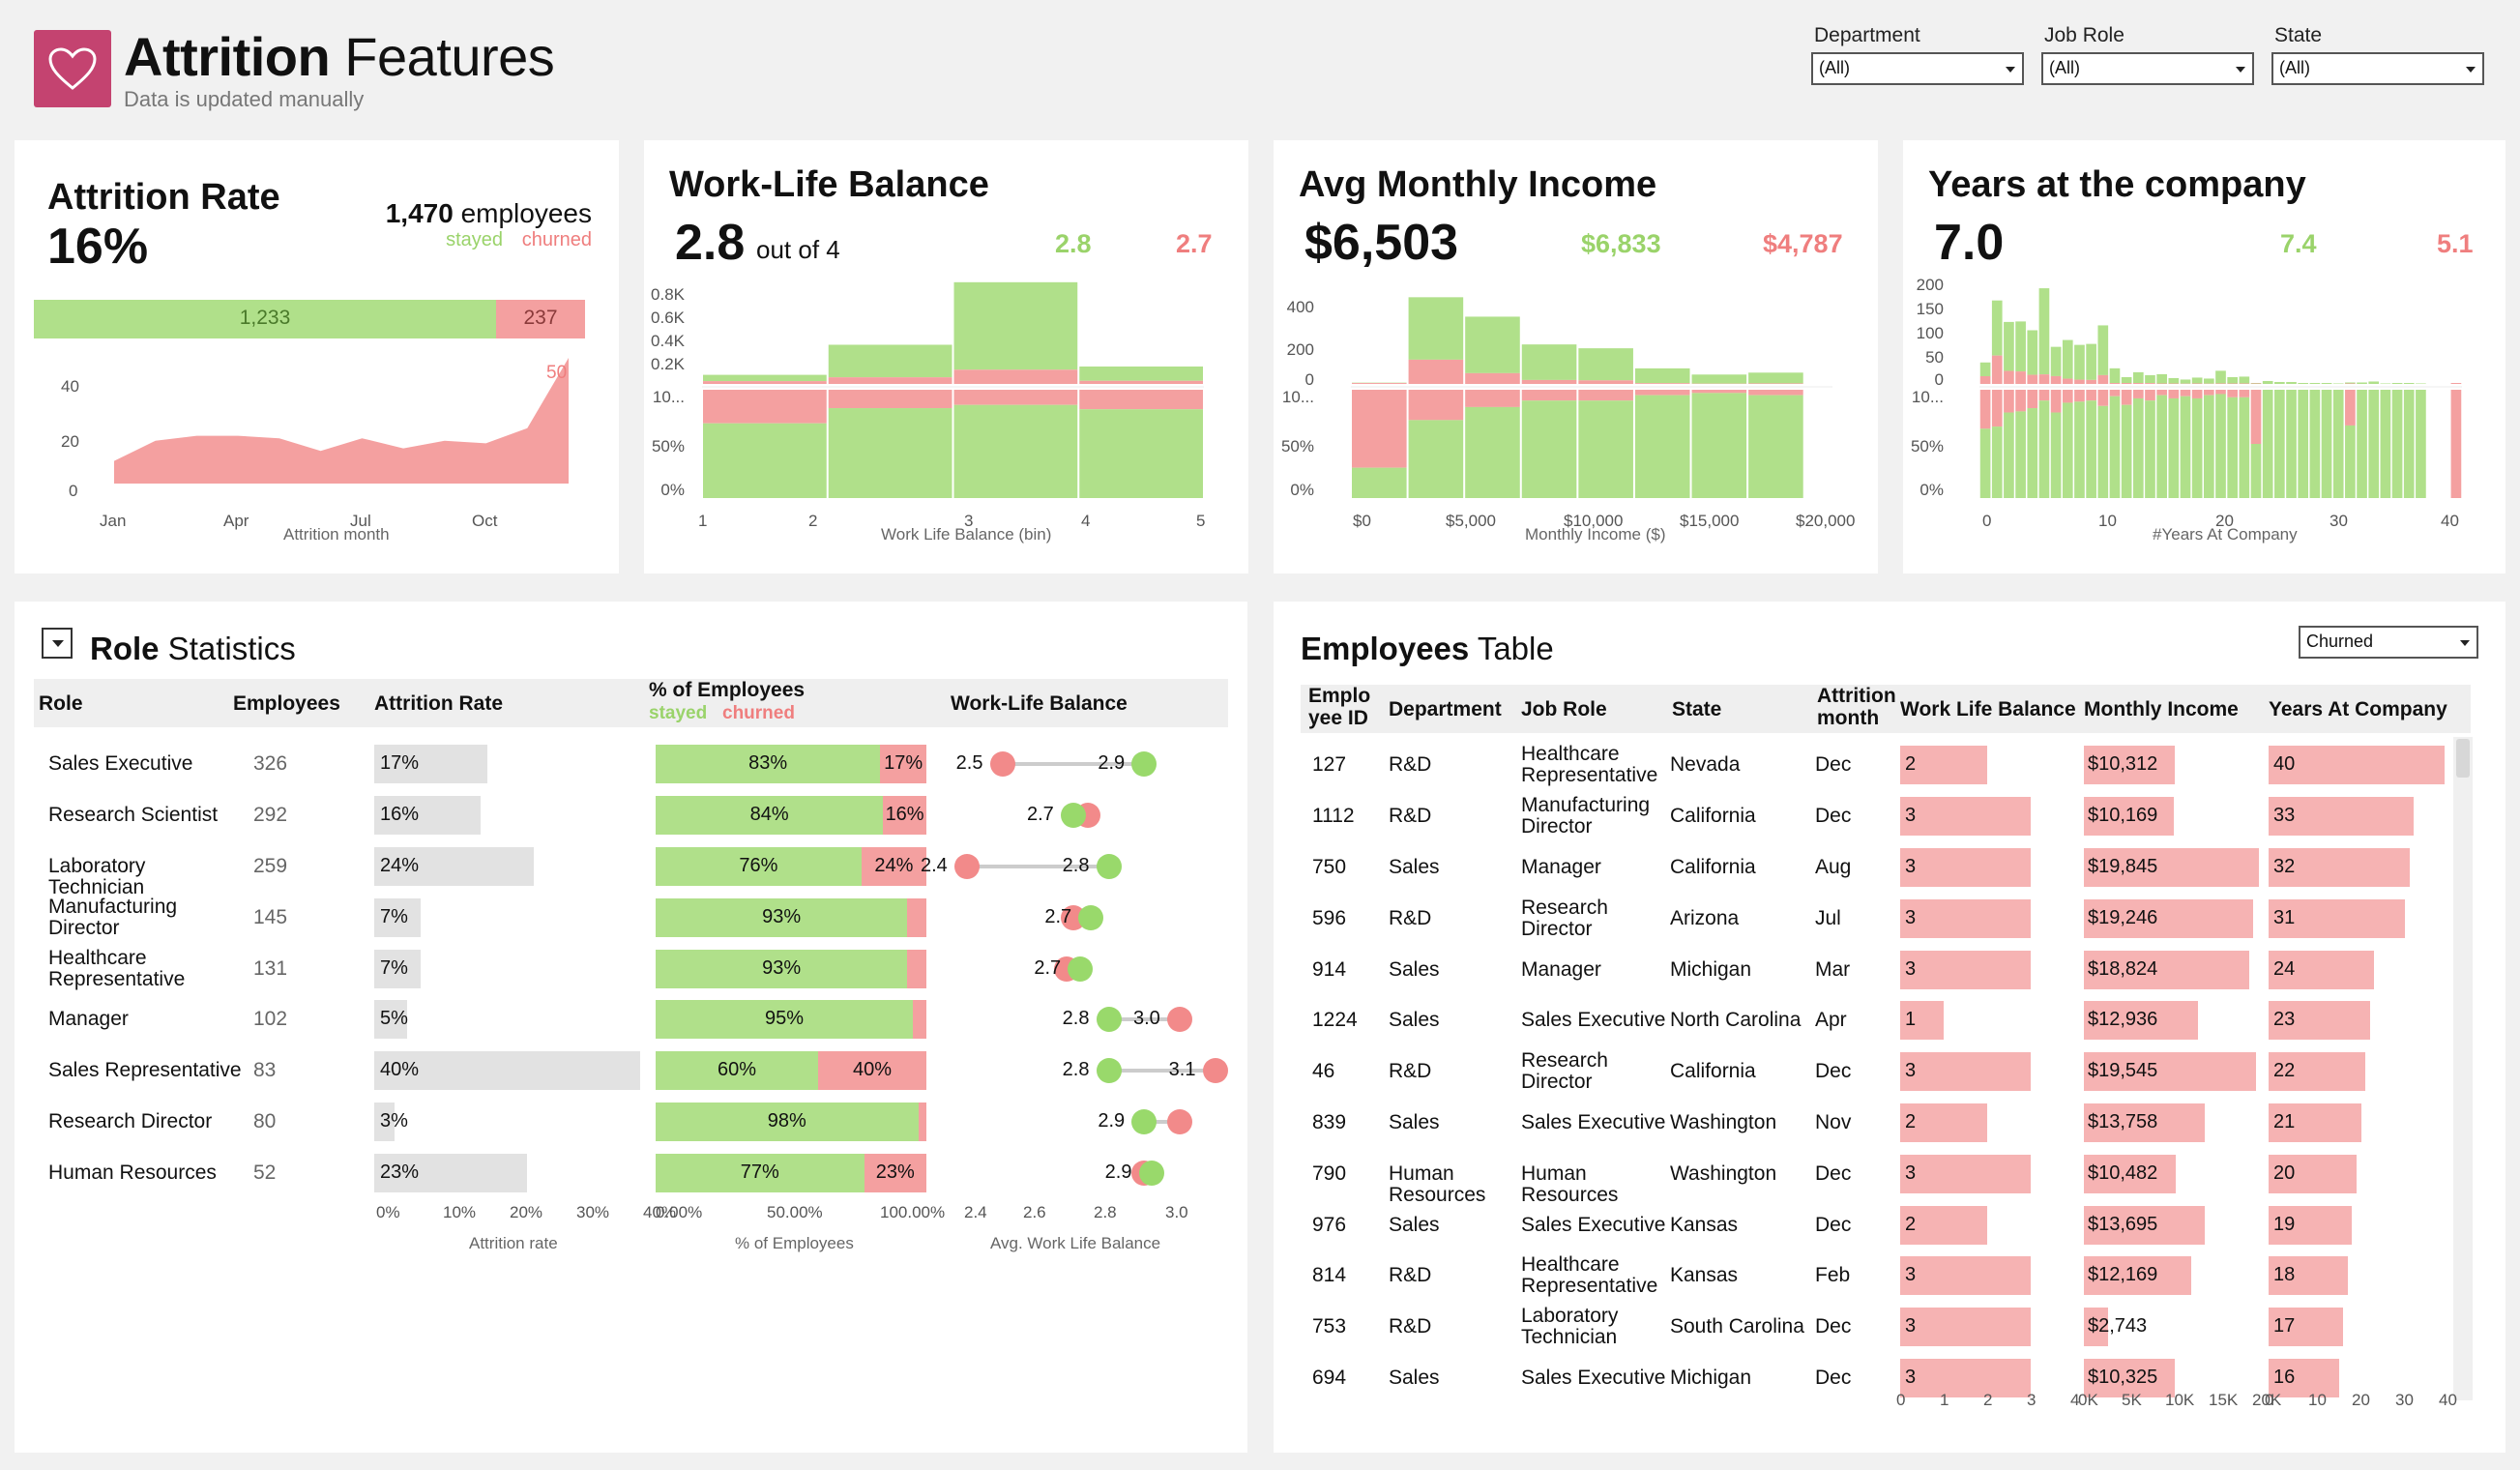 This screenshot has height=1470, width=2520. Describe the element at coordinates (2389, 642) in the screenshot. I see `attrition-status-filter: Churned` at that location.